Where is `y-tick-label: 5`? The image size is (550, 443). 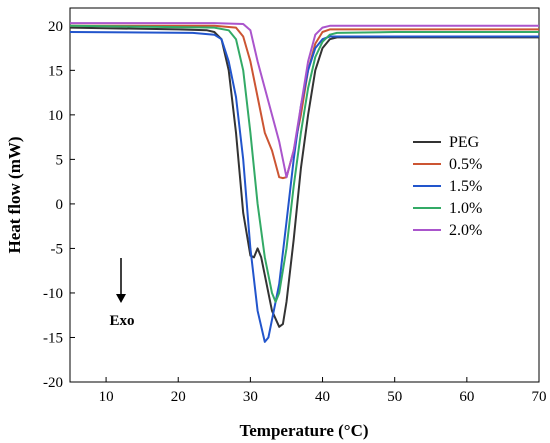 y-tick-label: 5 is located at coordinates (60, 160).